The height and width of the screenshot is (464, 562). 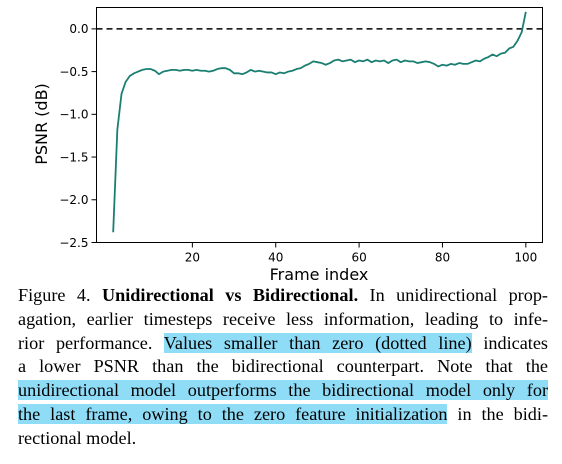 I want to click on caption-text: In unidirectional prop-, so click(x=453, y=295).